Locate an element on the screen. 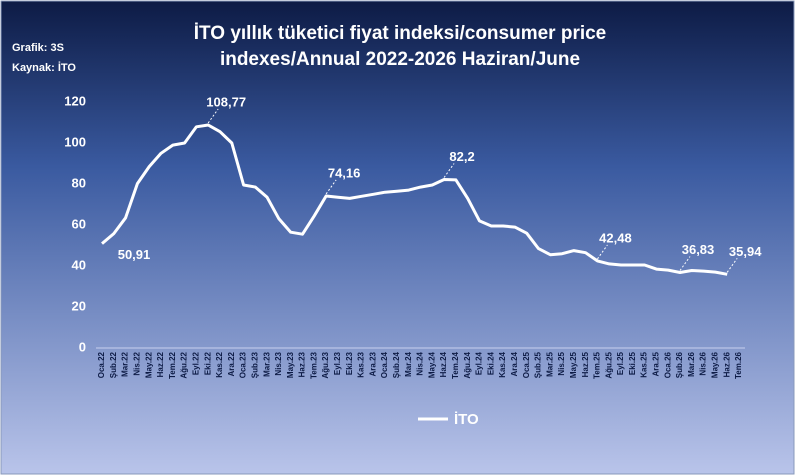 The height and width of the screenshot is (475, 795). x-tick-label: May.25 is located at coordinates (573, 364).